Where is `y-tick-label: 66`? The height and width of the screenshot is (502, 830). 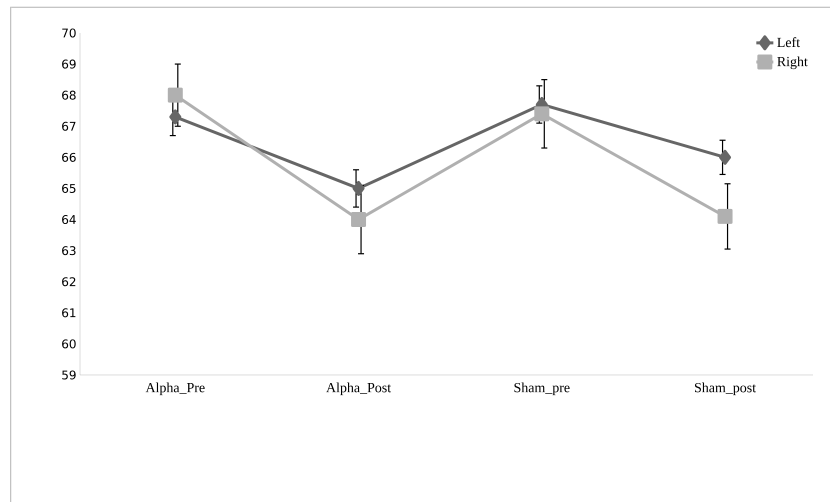
y-tick-label: 66 is located at coordinates (69, 157).